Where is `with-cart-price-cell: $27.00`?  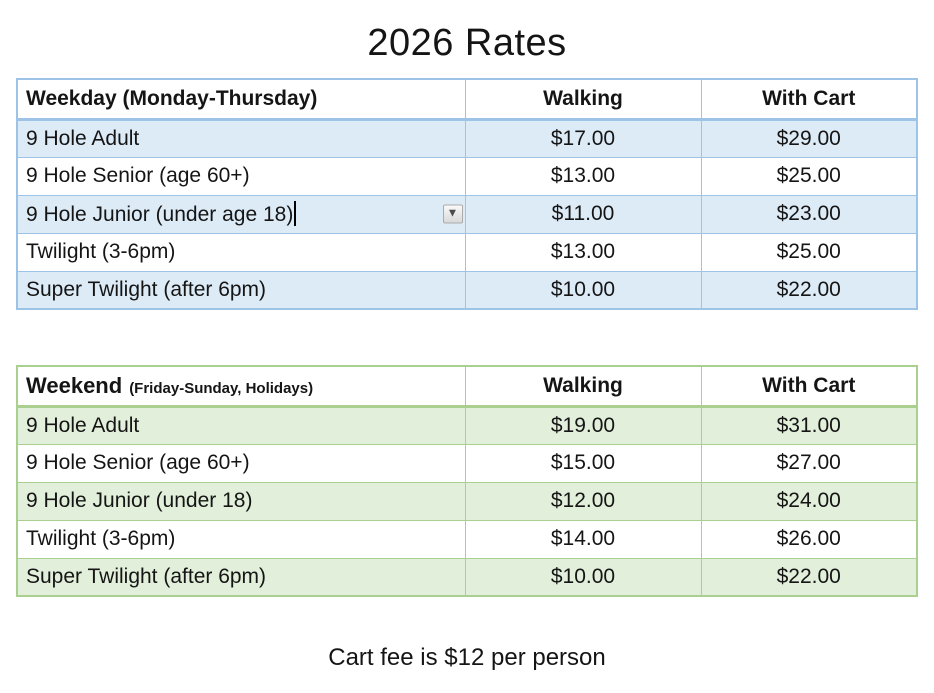
with-cart-price-cell: $27.00 is located at coordinates (809, 463).